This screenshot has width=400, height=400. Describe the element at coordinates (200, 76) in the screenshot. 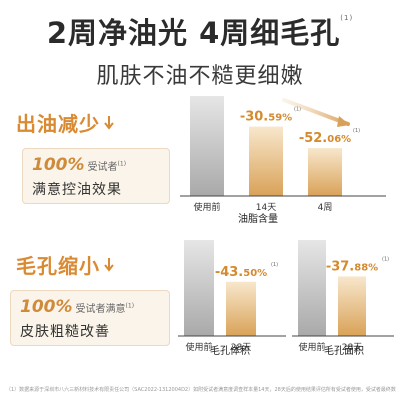

I see `page-subtitle: 肌肤不油不糙更细嫩` at that location.